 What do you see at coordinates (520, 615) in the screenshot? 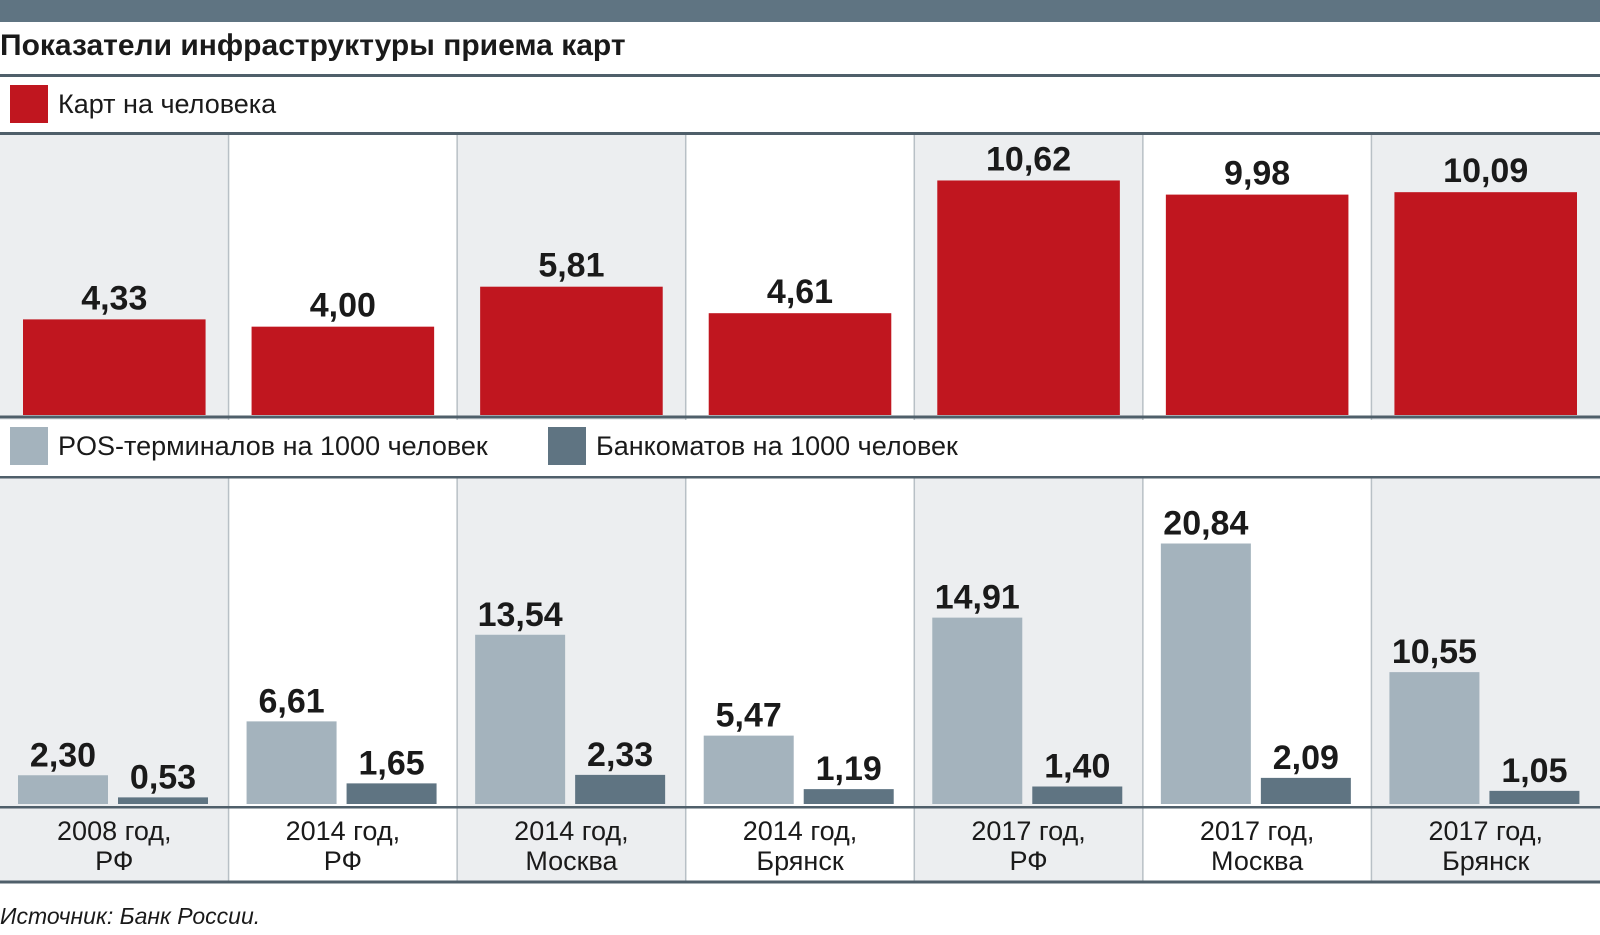
I see `pos-value-label: 13,54` at bounding box center [520, 615].